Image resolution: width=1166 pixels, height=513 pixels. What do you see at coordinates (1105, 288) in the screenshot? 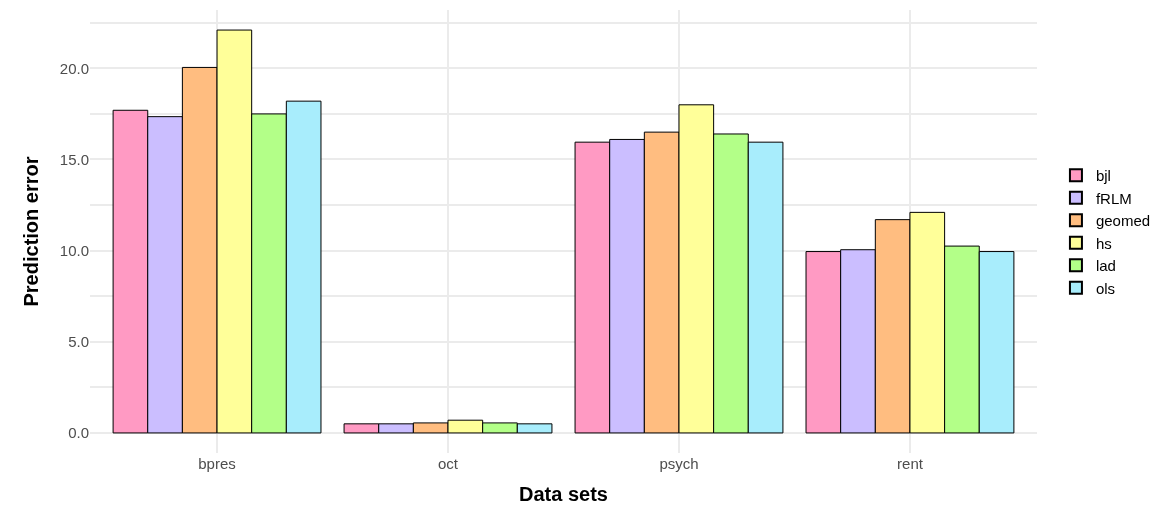
I see `legend-label: ols` at bounding box center [1105, 288].